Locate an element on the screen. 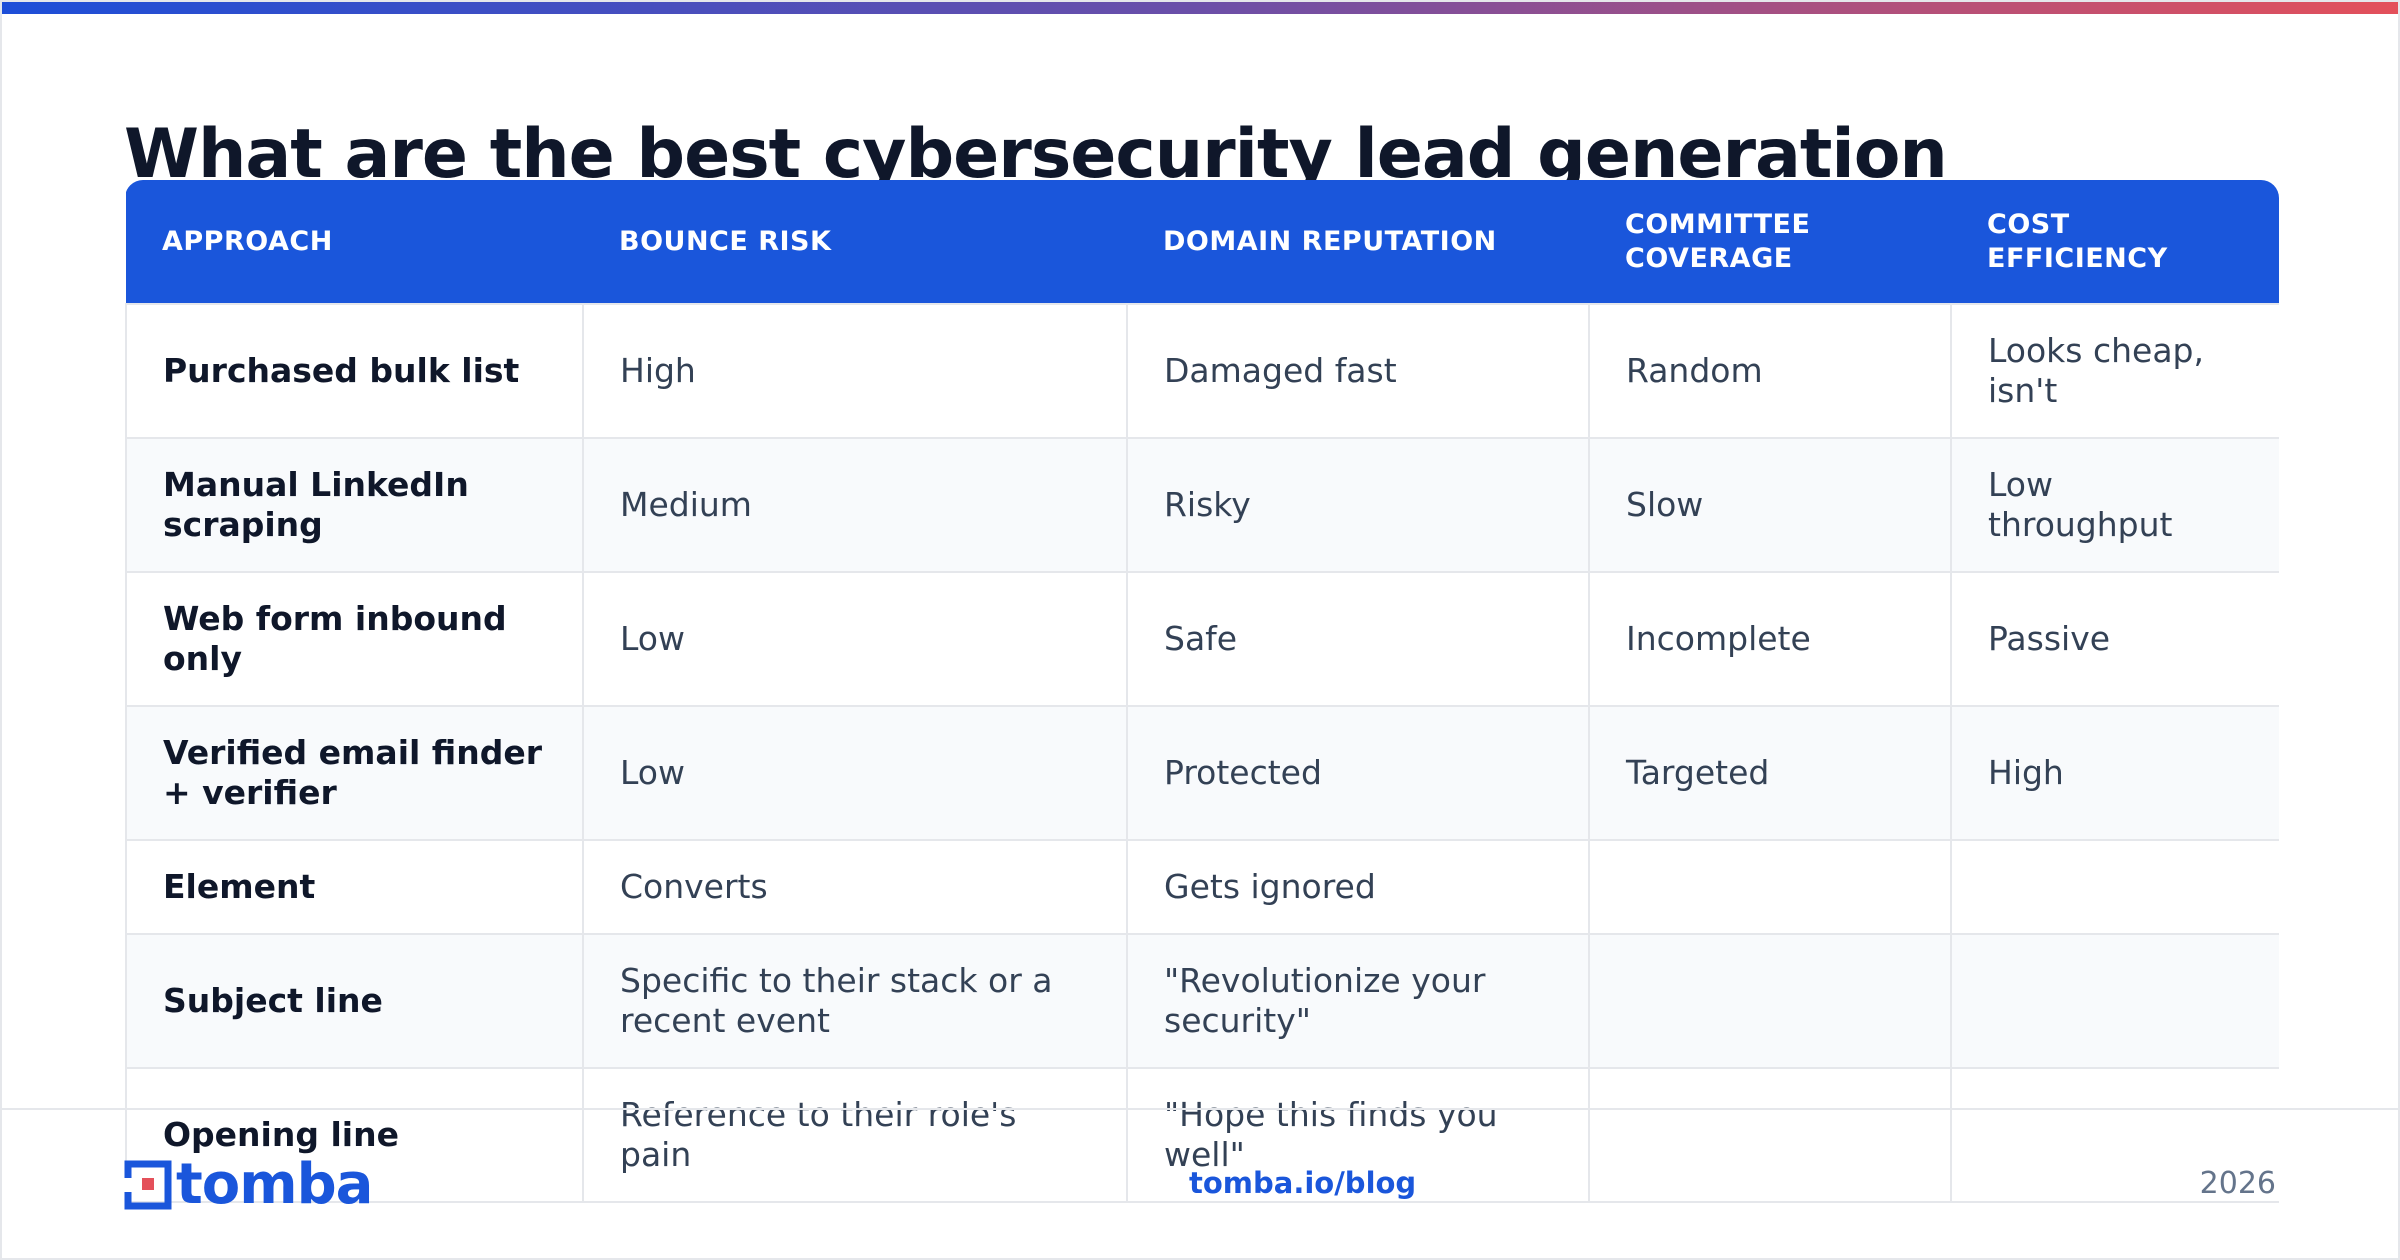  table-cell: Safe is located at coordinates (1358, 639).